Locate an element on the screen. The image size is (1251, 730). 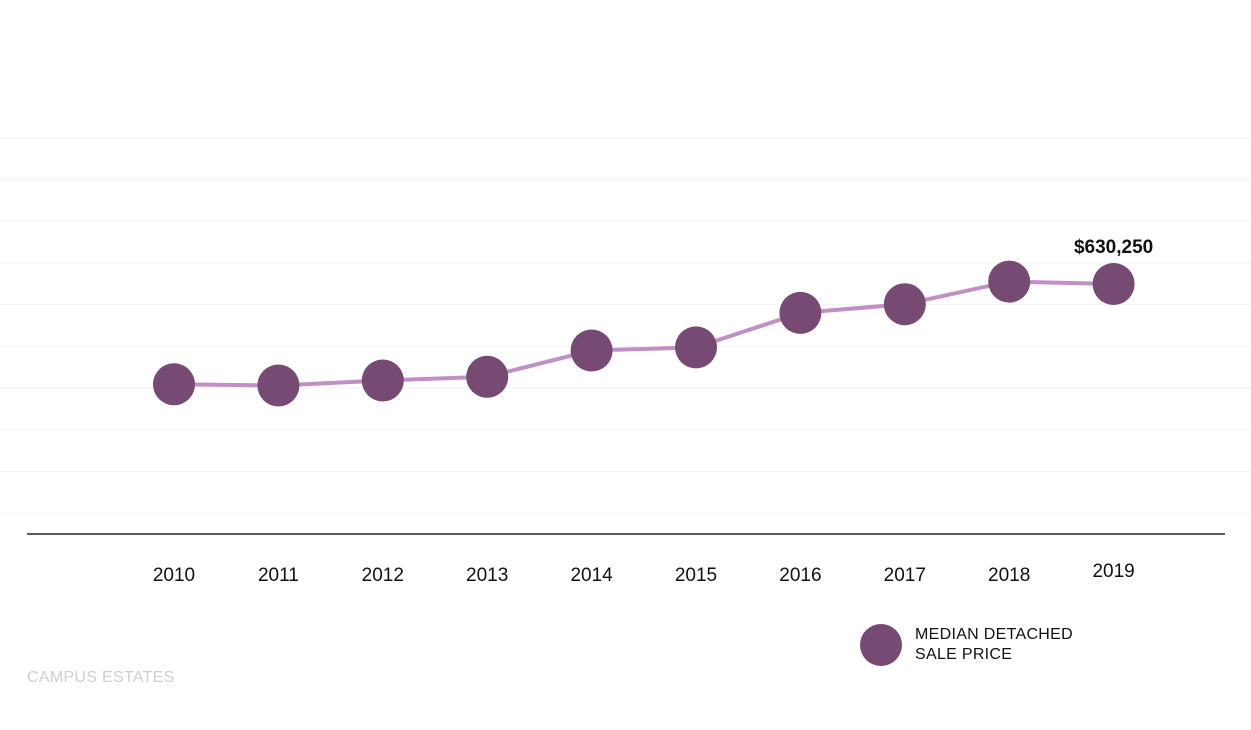
series-line is located at coordinates (643, 333).